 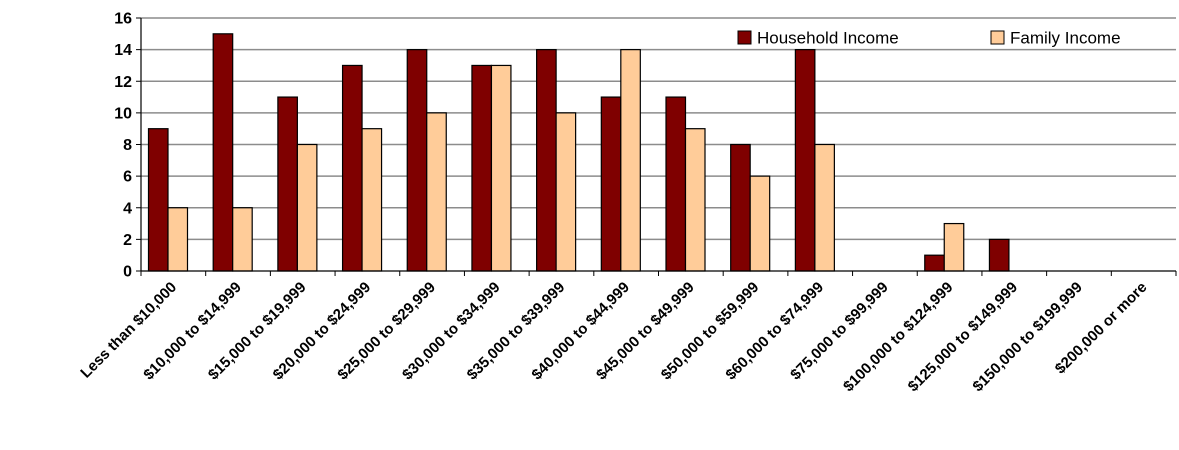 What do you see at coordinates (127, 240) in the screenshot?
I see `y-tick-label: 2` at bounding box center [127, 240].